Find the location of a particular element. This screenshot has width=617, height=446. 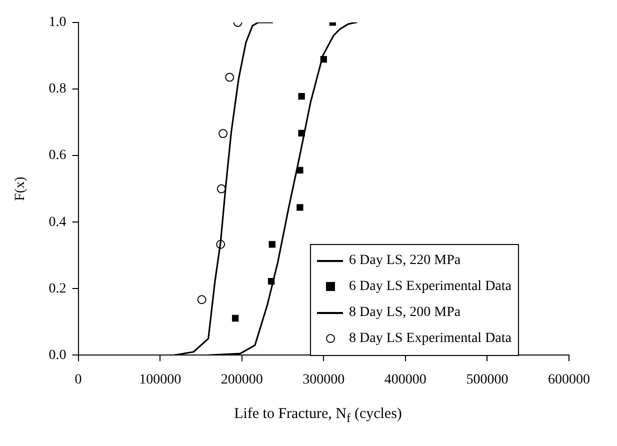

x-tick-label: 100000 is located at coordinates (160, 380).